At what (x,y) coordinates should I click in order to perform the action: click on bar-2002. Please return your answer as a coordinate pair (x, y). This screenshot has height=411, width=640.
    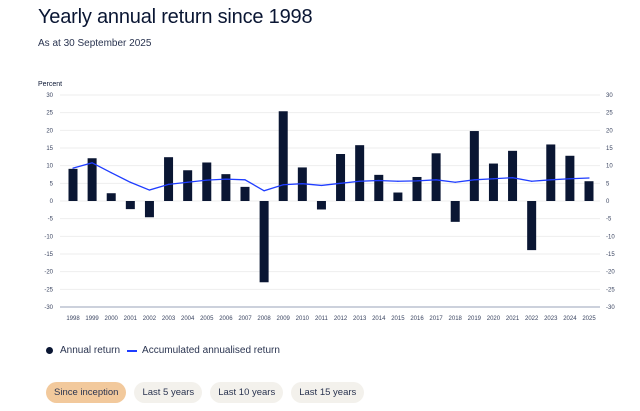
    Looking at the image, I should click on (149, 209).